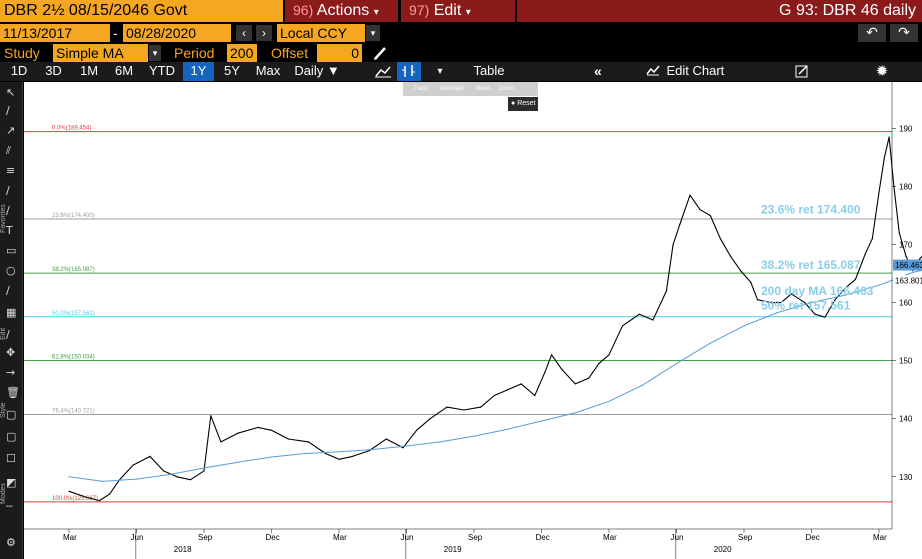 This screenshot has width=922, height=559. What do you see at coordinates (232, 70) in the screenshot?
I see `period-5y: 5Y` at bounding box center [232, 70].